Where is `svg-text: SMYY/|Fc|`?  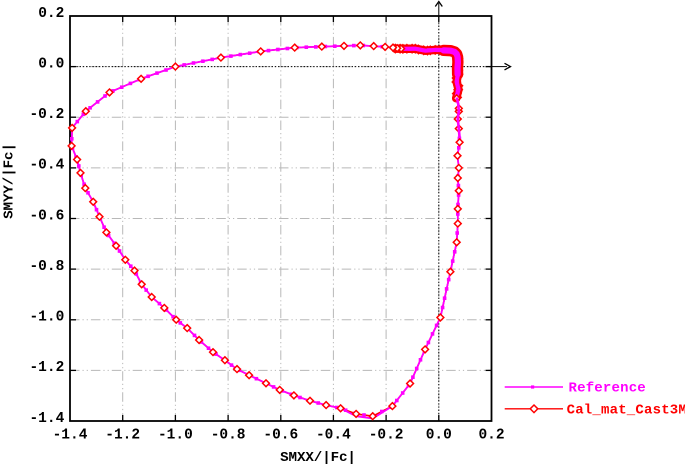
svg-text: SMYY/|Fc| is located at coordinates (10, 181).